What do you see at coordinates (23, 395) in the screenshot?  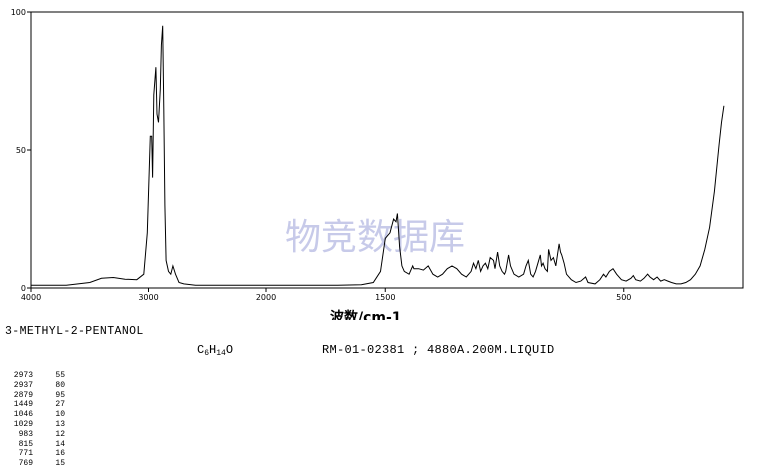 I see `peak-wavenumber: 2879` at bounding box center [23, 395].